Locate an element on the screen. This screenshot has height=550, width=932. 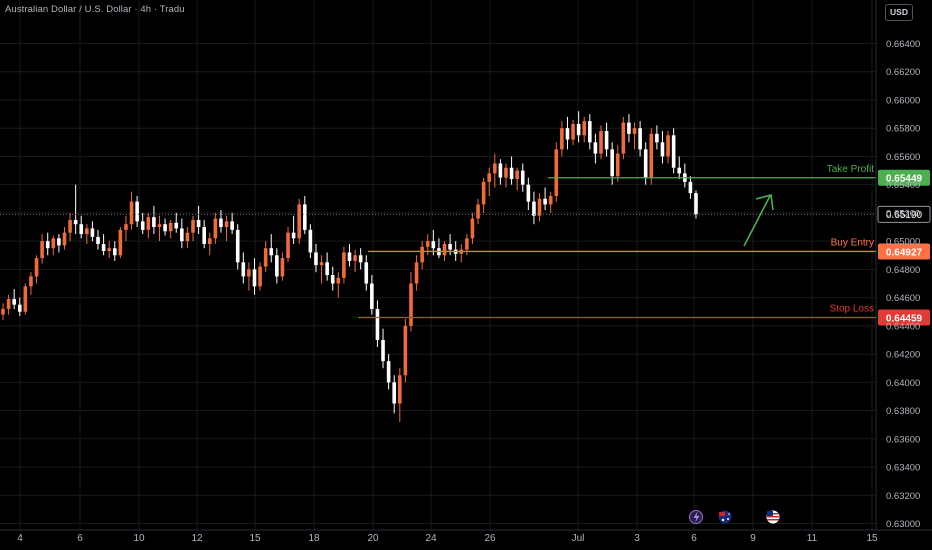
price-tick-label: 0.65400 is located at coordinates (903, 185).